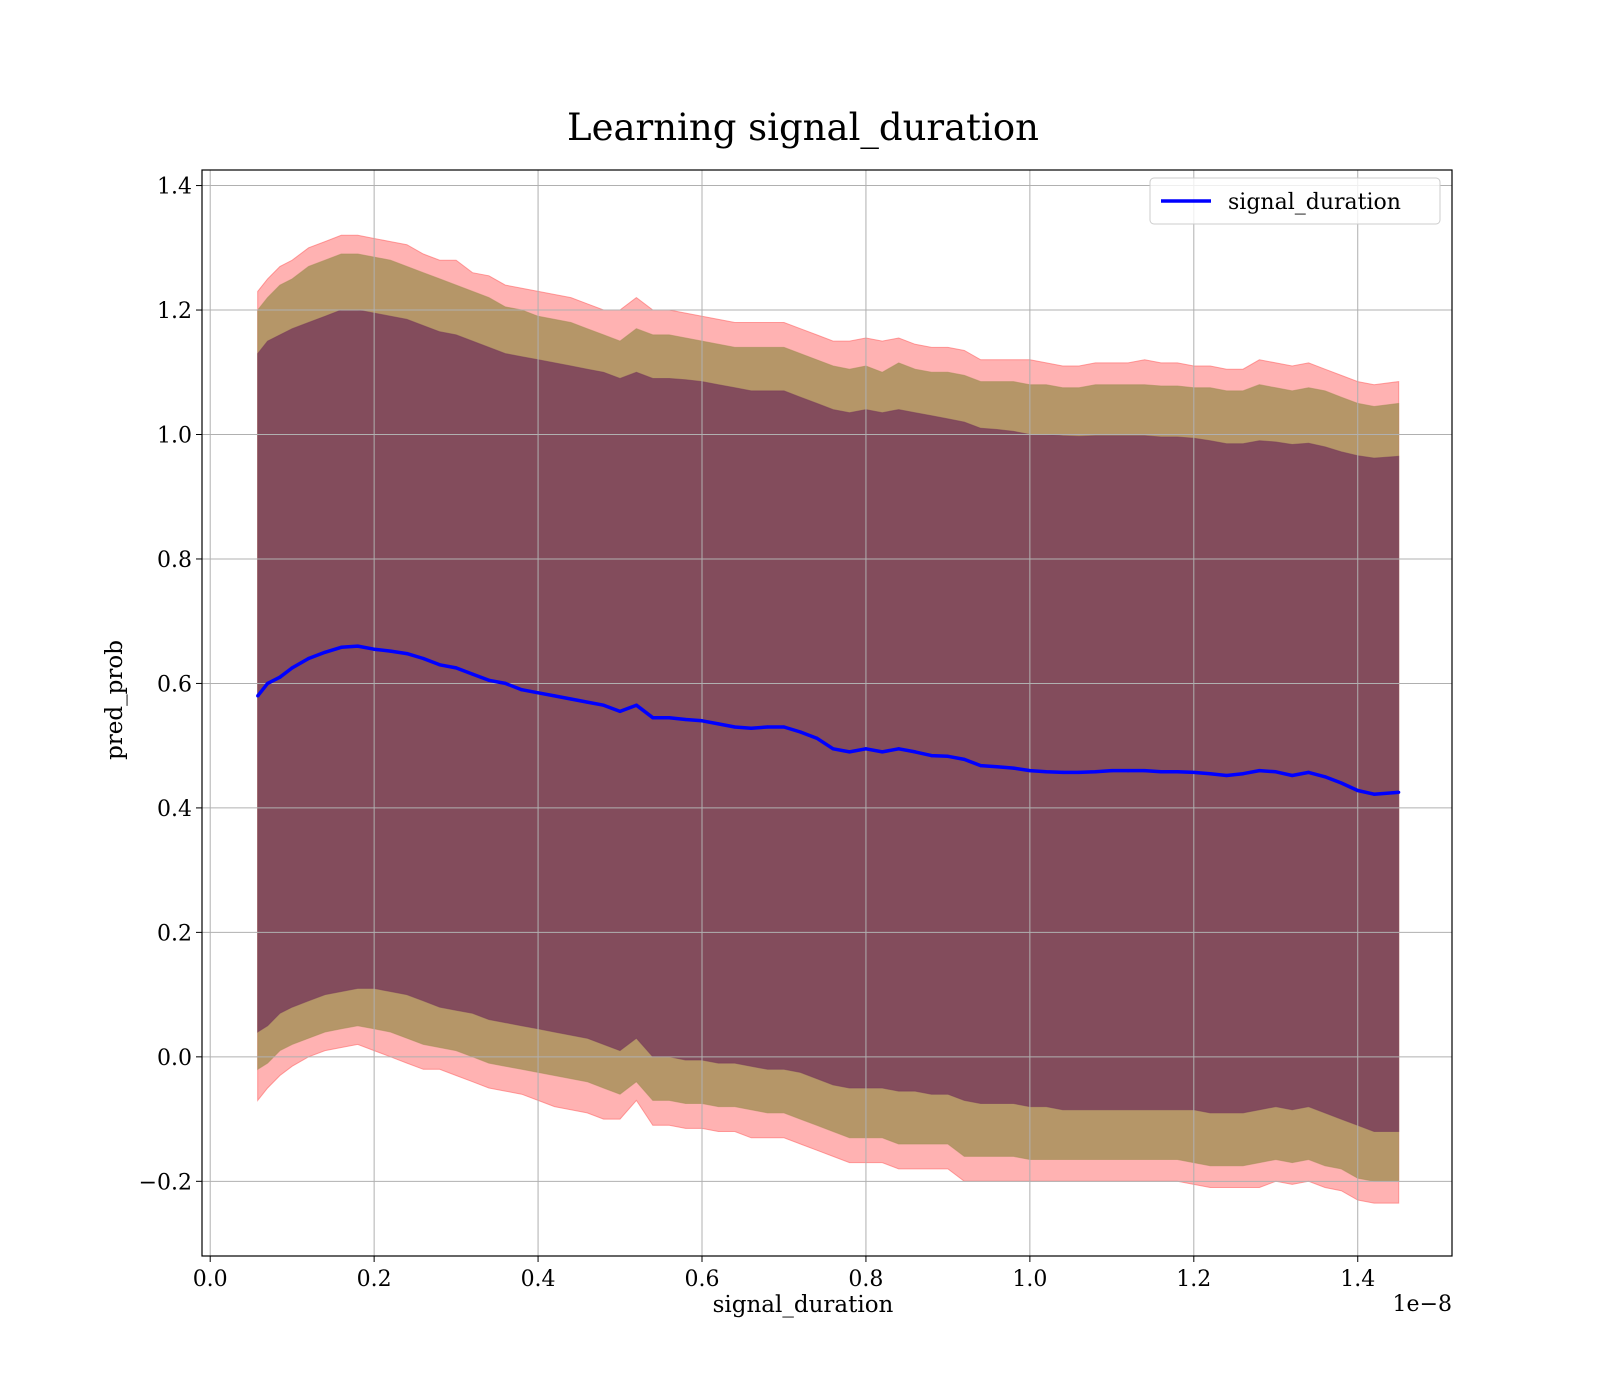  I want to click on x-axis-offset-text: 1e−8, so click(1422, 1304).